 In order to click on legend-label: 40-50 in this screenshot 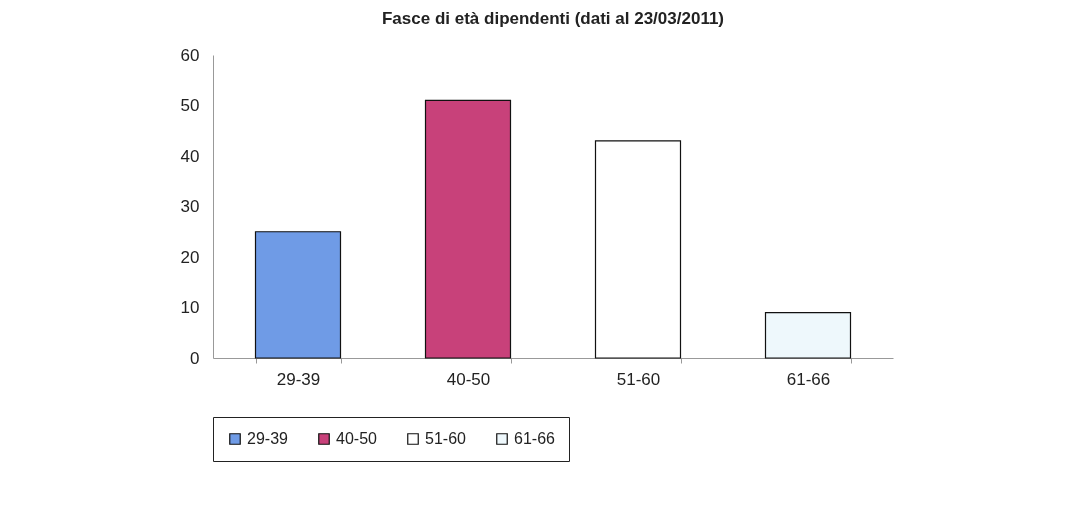, I will do `click(357, 438)`.